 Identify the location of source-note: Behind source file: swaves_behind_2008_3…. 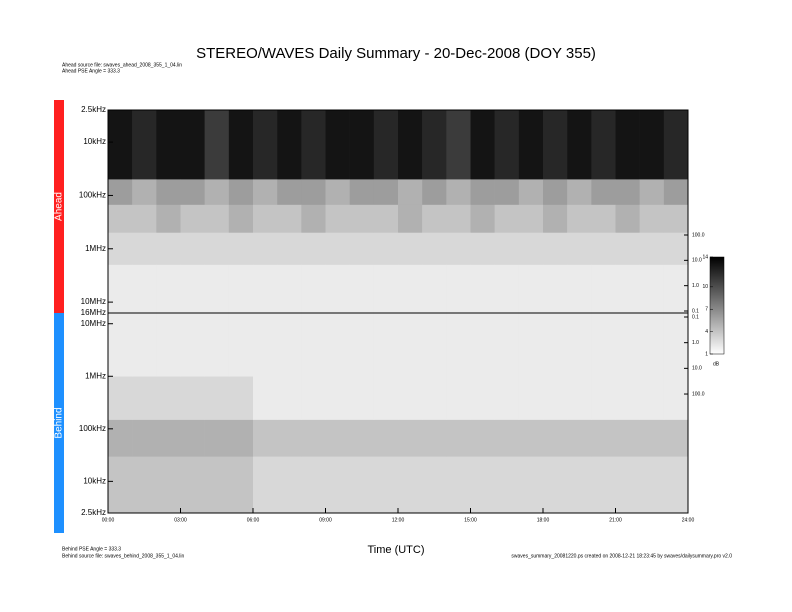
(123, 556).